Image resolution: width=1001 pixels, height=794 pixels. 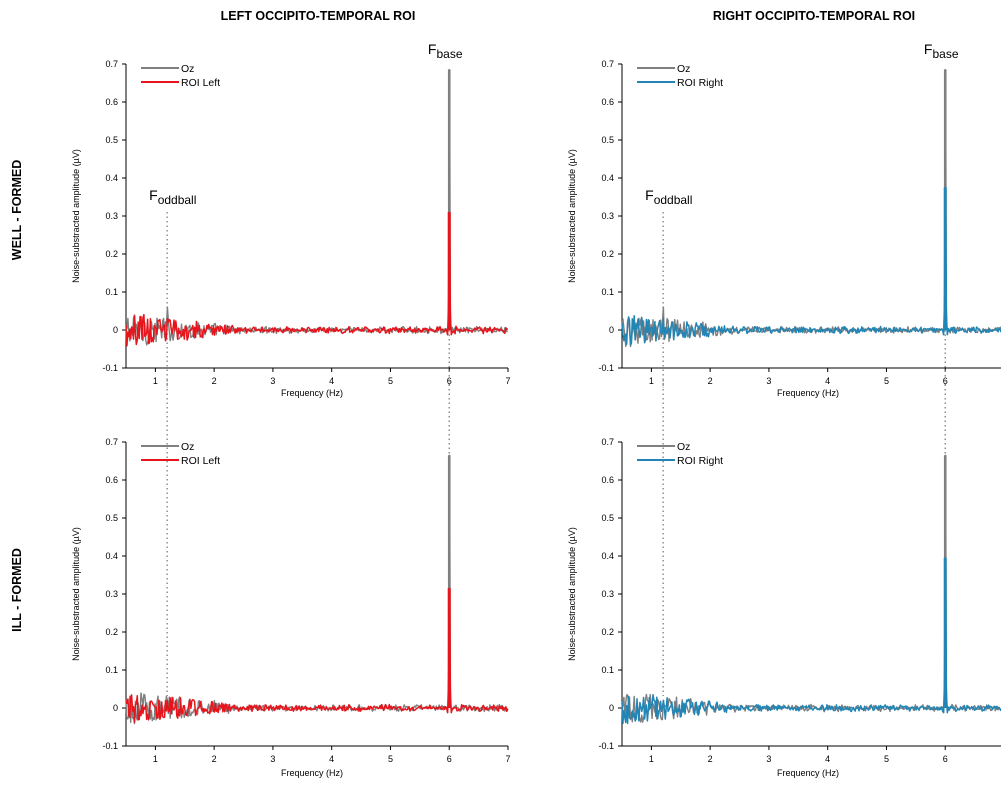 I want to click on col-title-left: LEFT OCCIPITO-TEMPORAL ROI, so click(x=318, y=16).